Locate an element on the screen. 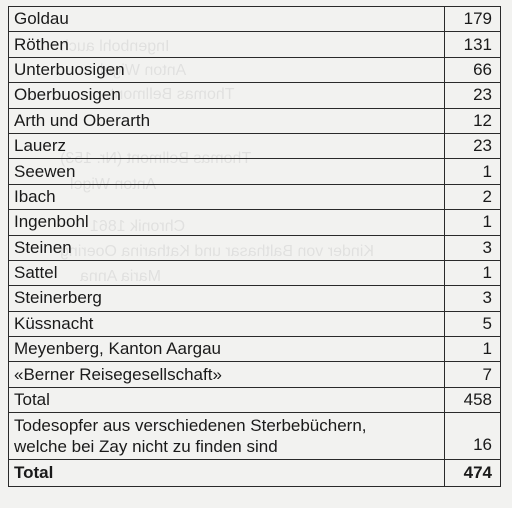 The height and width of the screenshot is (508, 512). grand-total-count: 474 is located at coordinates (472, 472).